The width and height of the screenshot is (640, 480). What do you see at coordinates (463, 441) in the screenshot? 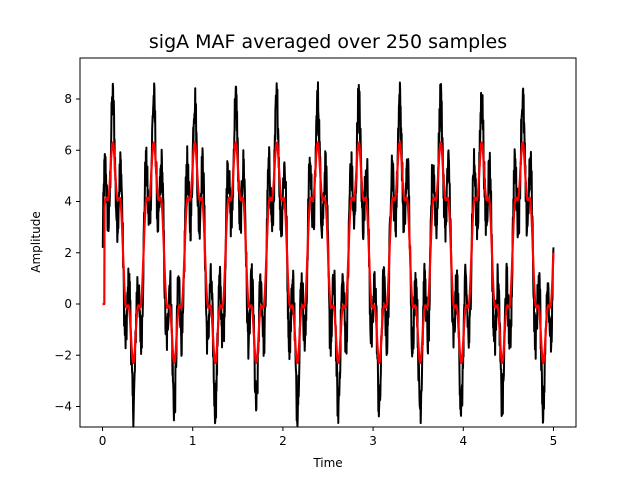
I see `x-tick-label: 4` at bounding box center [463, 441].